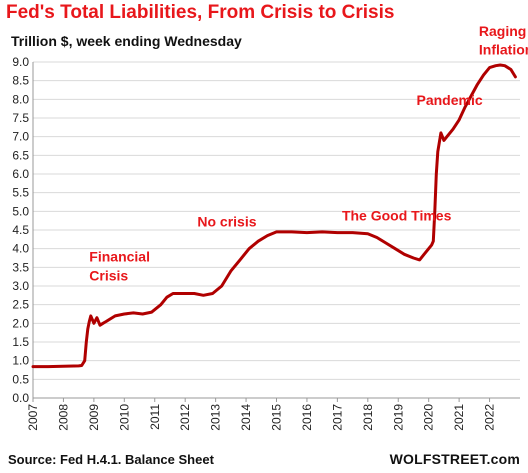 The width and height of the screenshot is (528, 473). Describe the element at coordinates (20, 249) in the screenshot. I see `y-tick-label: 4.0` at that location.